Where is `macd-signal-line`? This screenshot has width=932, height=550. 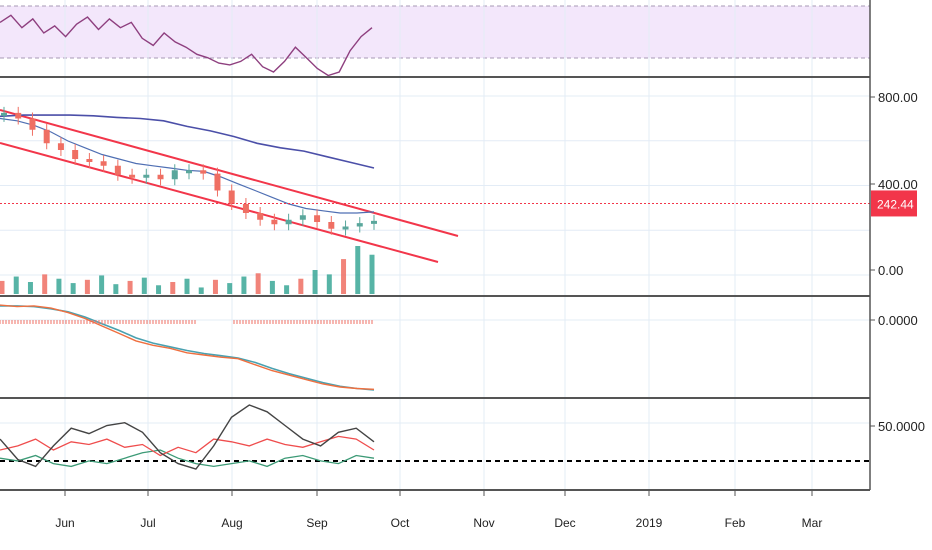
macd-signal-line is located at coordinates (187, 348).